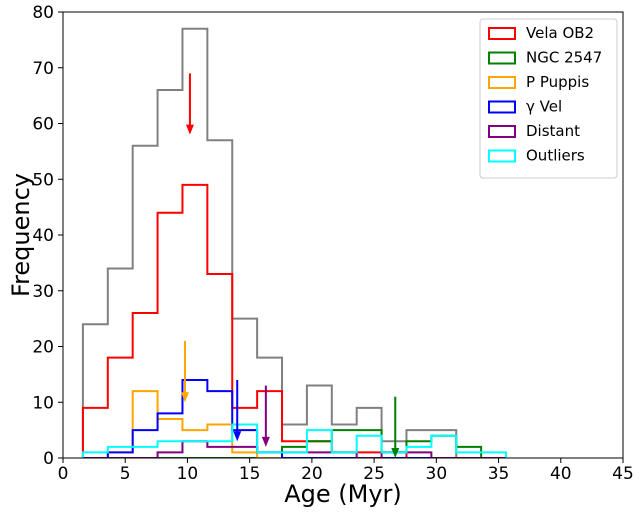 This screenshot has height=514, width=635. Describe the element at coordinates (237, 410) in the screenshot. I see `age-arrow-gamma-vel` at that location.